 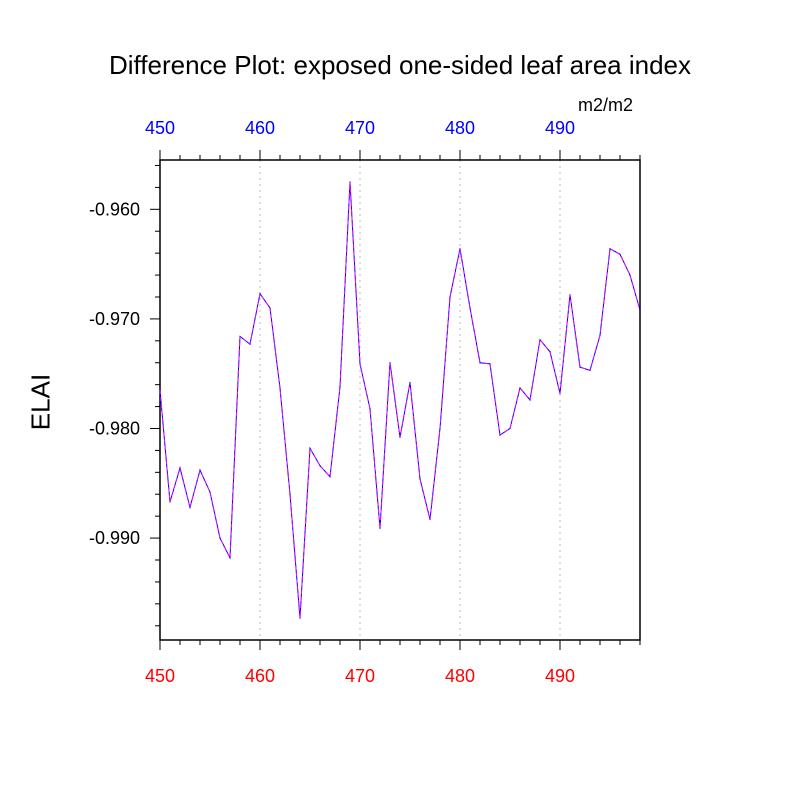 What do you see at coordinates (560, 676) in the screenshot?
I see `x-tick-label-bottom: 490` at bounding box center [560, 676].